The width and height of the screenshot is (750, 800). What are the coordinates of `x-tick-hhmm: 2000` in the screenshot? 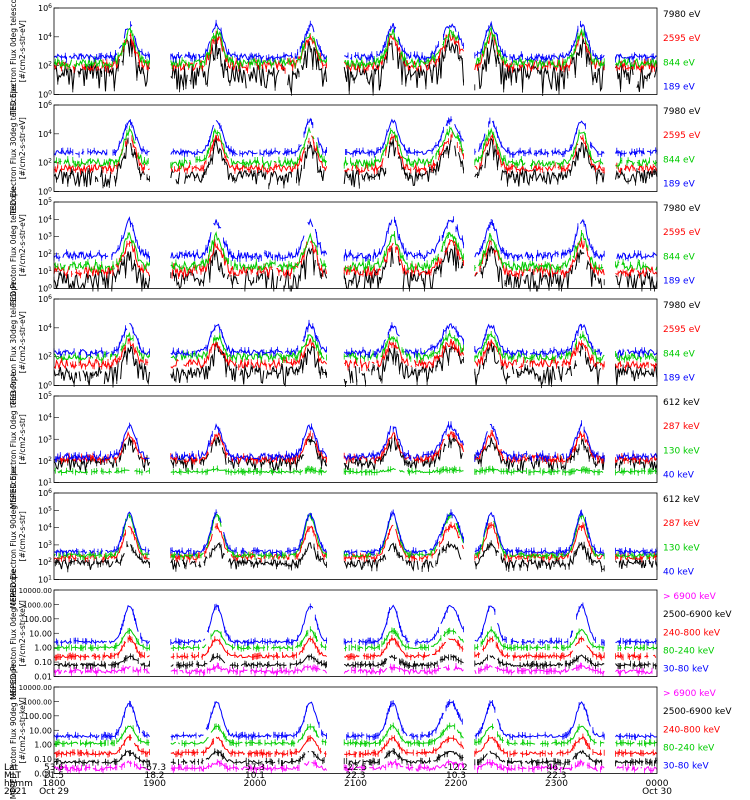 It's located at (255, 784).